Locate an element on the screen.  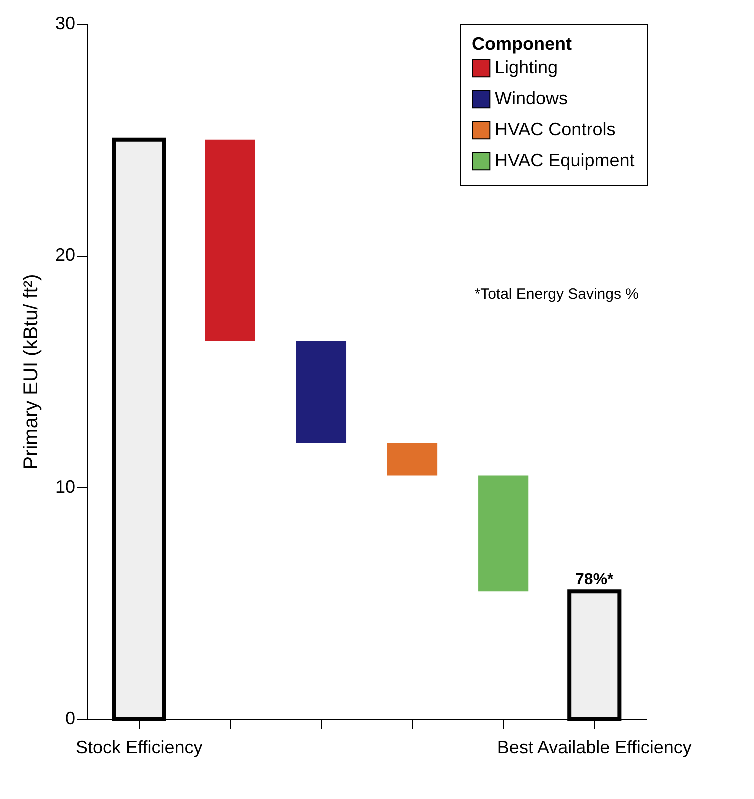
y-axis-title: Primary EUI (kBtu/ ft²) is located at coordinates (31, 372).